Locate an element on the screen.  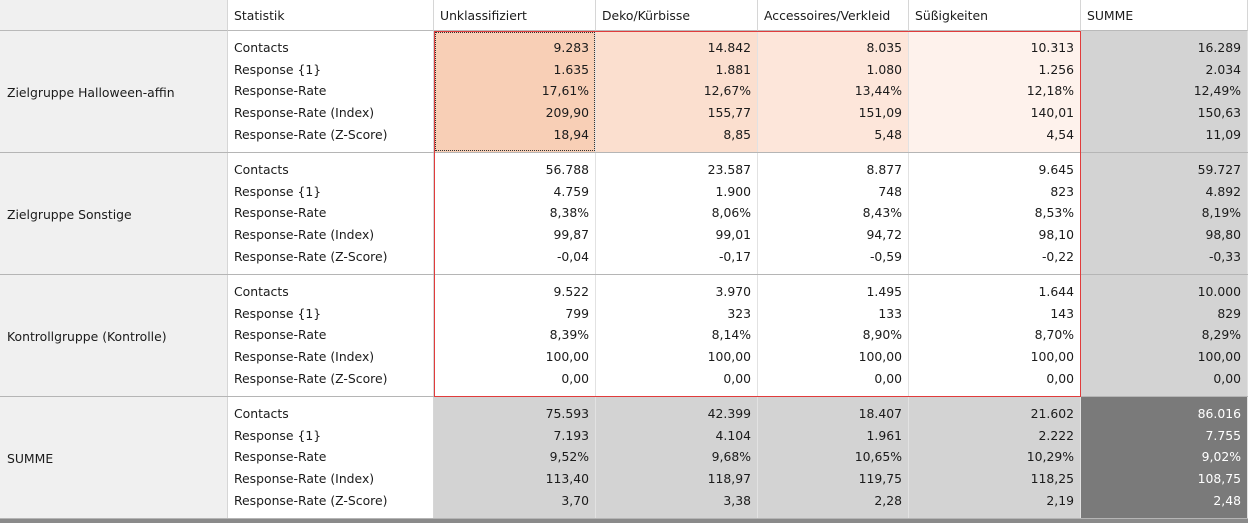
value-contacts: 9.522 is located at coordinates (571, 291).